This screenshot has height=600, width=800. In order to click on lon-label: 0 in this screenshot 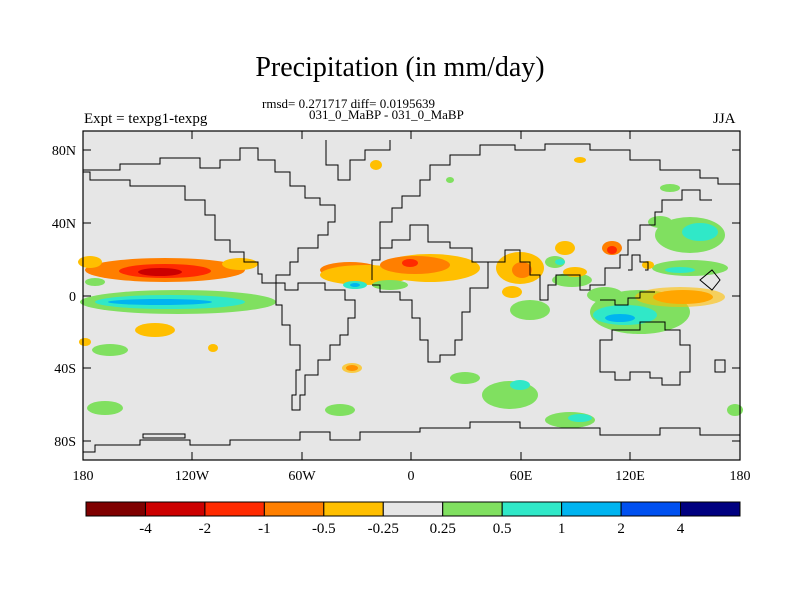, I will do `click(411, 476)`.